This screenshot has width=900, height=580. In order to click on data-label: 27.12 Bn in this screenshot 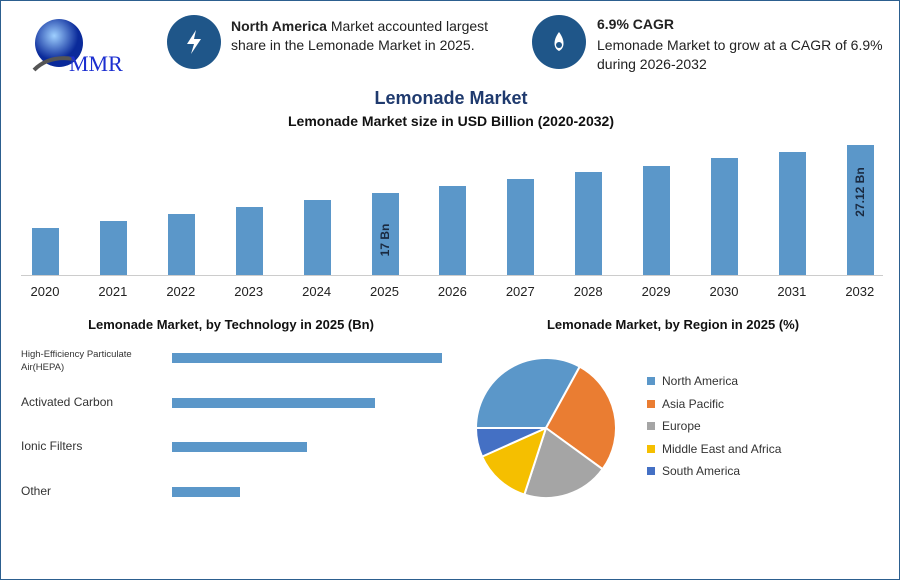, I will do `click(859, 192)`.